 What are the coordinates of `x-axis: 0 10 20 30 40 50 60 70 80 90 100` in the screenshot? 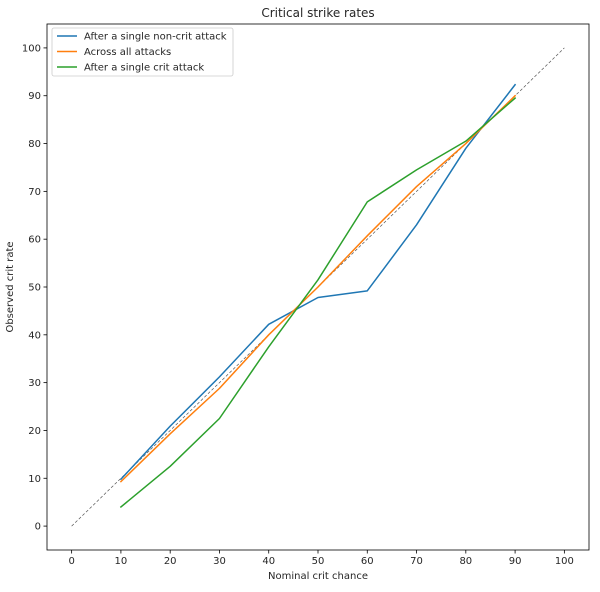 It's located at (321, 558).